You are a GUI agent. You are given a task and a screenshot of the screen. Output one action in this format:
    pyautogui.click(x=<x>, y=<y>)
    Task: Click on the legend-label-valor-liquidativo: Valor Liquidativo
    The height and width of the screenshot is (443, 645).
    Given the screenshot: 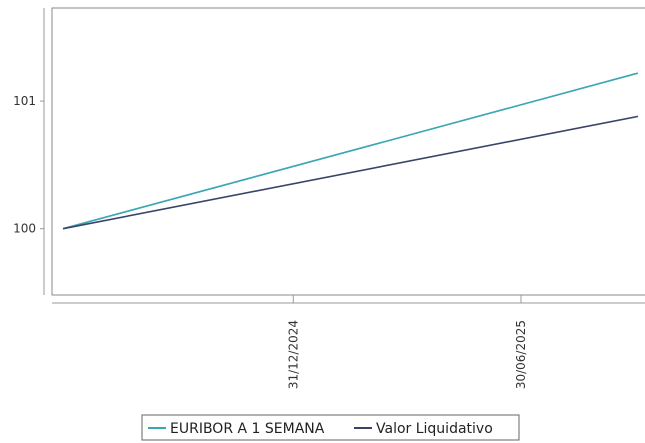 What is the action you would take?
    pyautogui.click(x=434, y=429)
    